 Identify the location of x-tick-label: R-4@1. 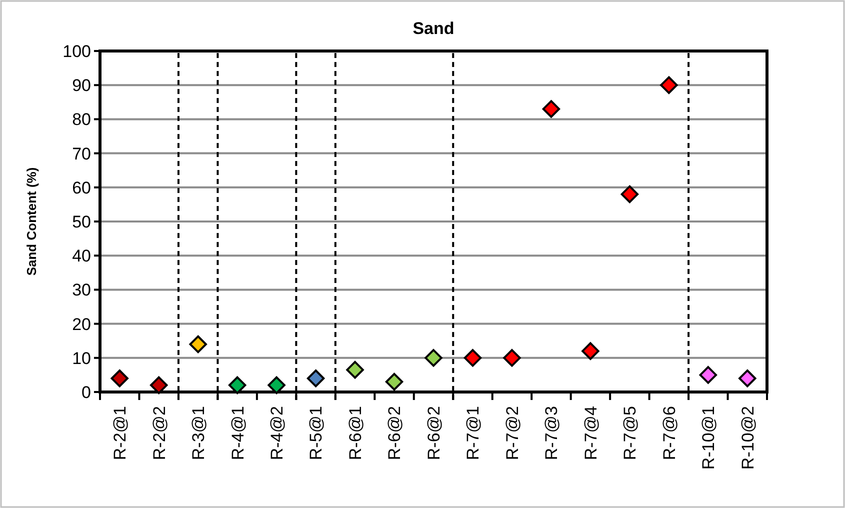
(238, 433).